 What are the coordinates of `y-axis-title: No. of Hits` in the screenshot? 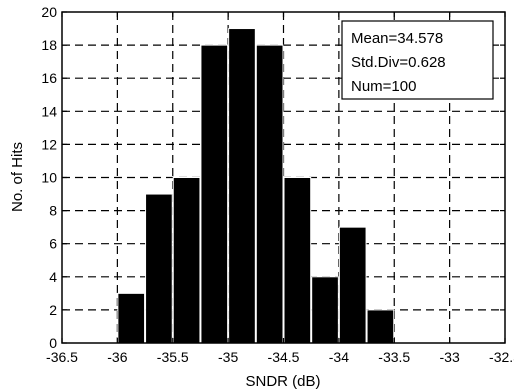 It's located at (17, 177).